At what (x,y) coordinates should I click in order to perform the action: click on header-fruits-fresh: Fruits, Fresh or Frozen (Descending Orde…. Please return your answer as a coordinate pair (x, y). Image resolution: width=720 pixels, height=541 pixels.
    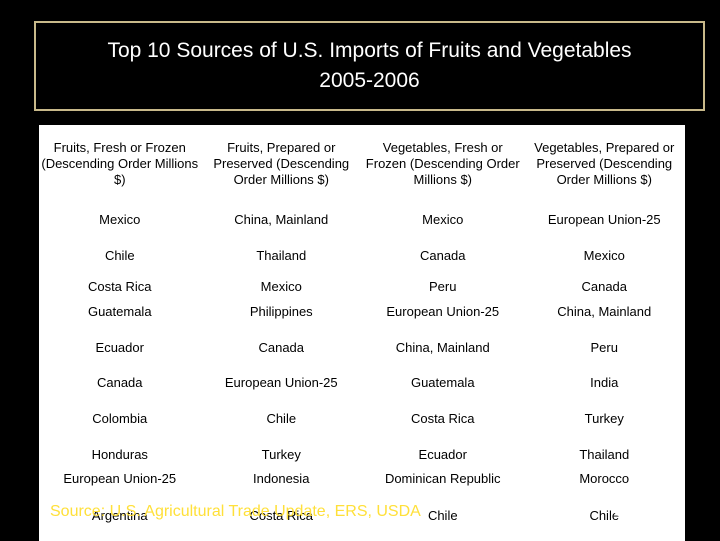
    Looking at the image, I should click on (120, 163).